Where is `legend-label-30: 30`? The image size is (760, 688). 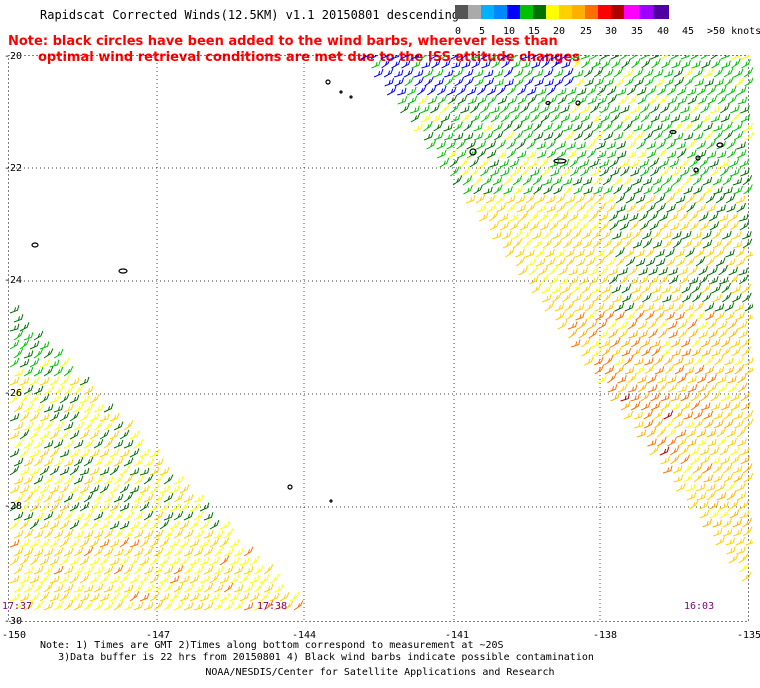 legend-label-30: 30 is located at coordinates (611, 31).